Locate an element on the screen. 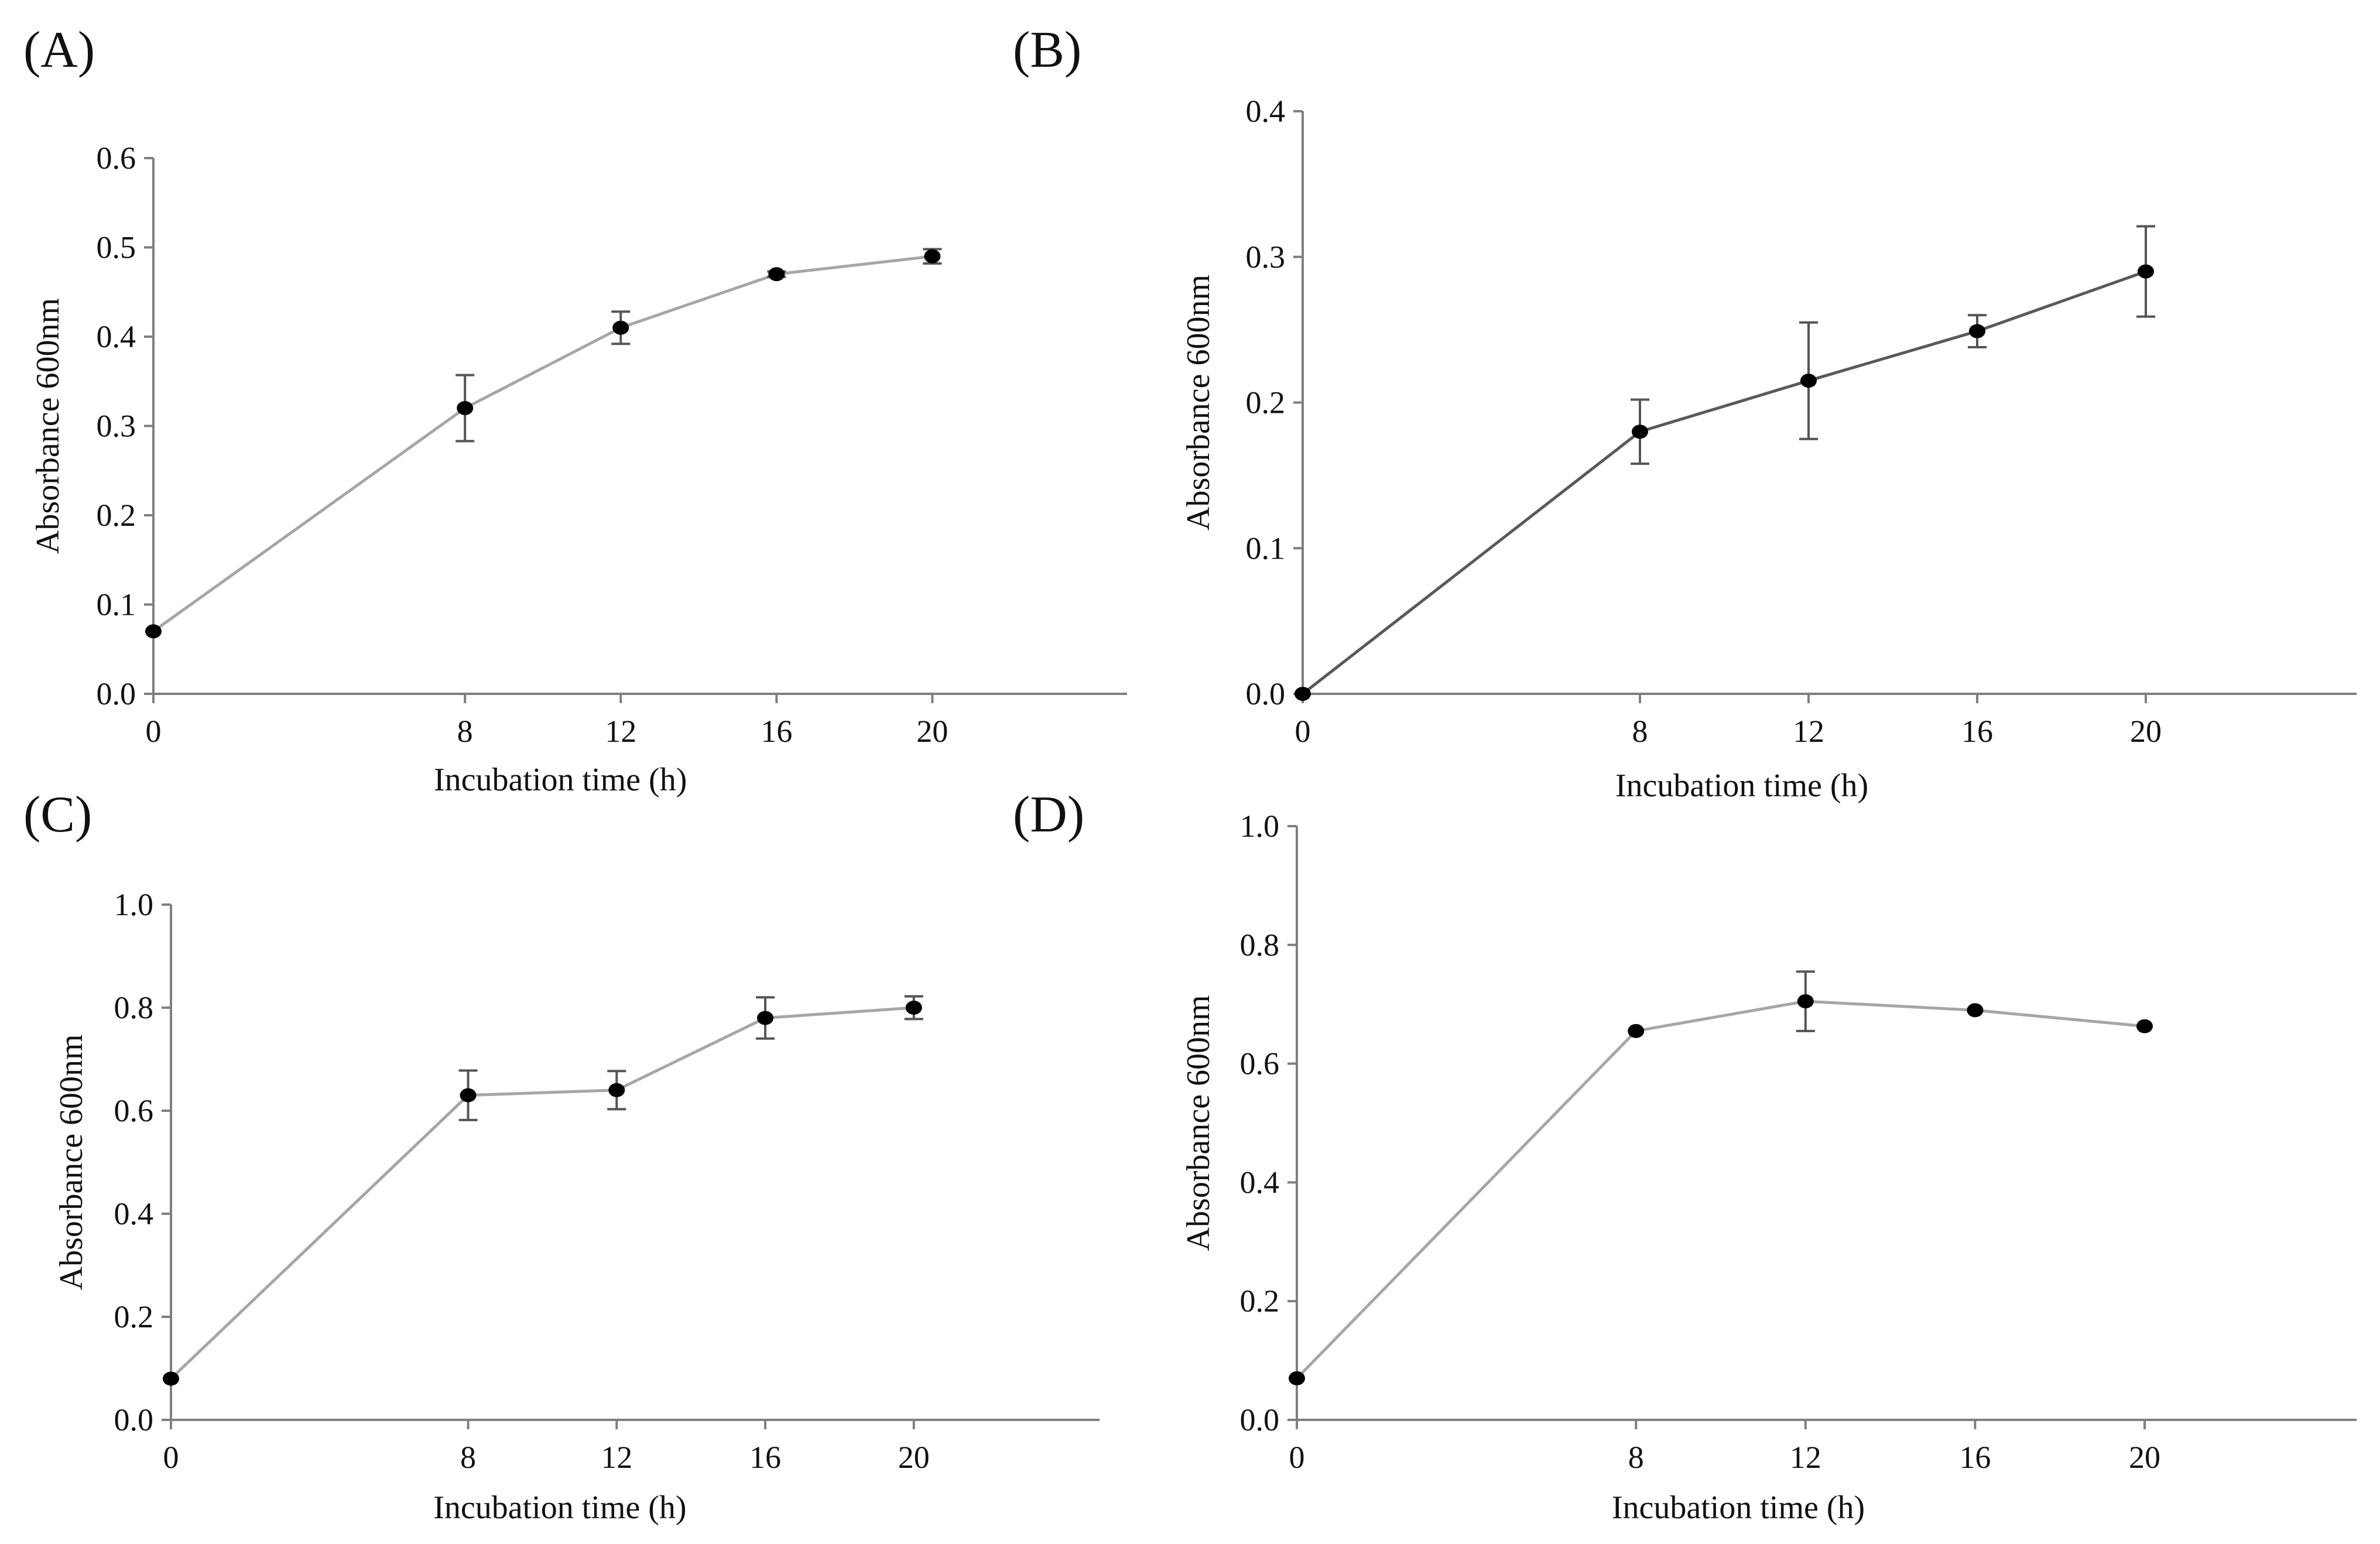  panel-label-d: (D) is located at coordinates (1049, 815).